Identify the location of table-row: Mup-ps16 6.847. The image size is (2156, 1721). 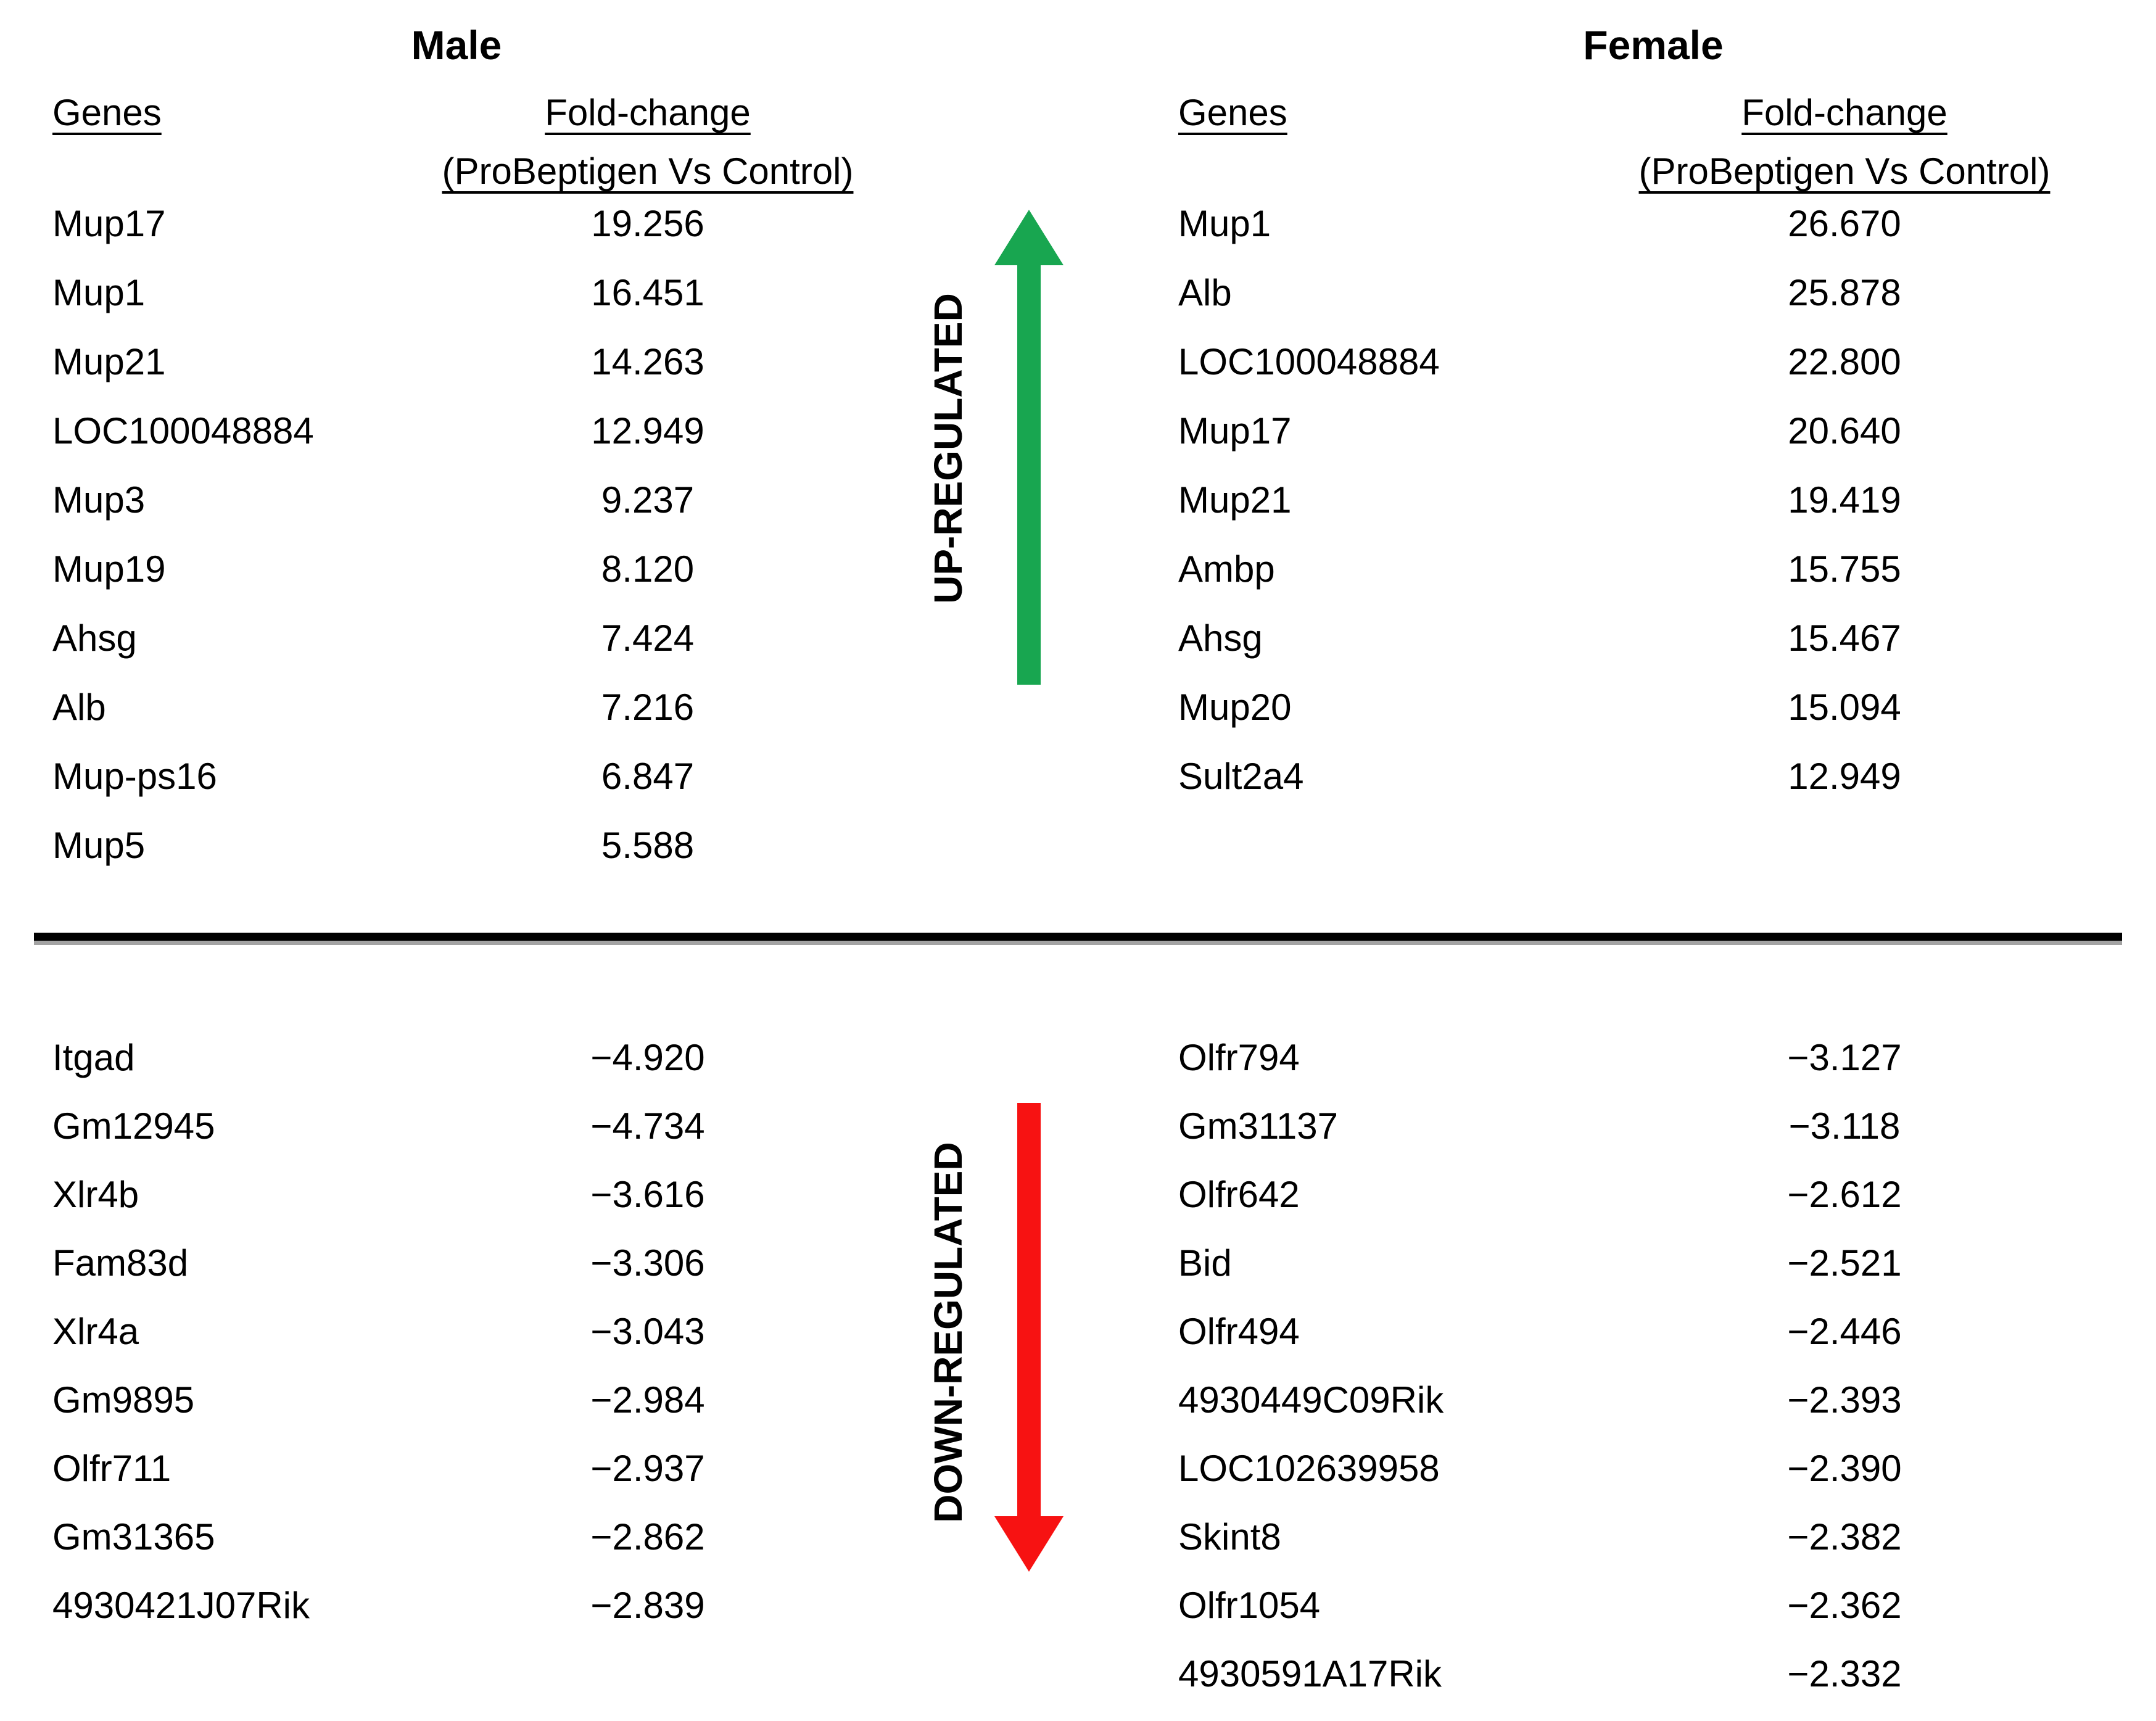
(453, 789).